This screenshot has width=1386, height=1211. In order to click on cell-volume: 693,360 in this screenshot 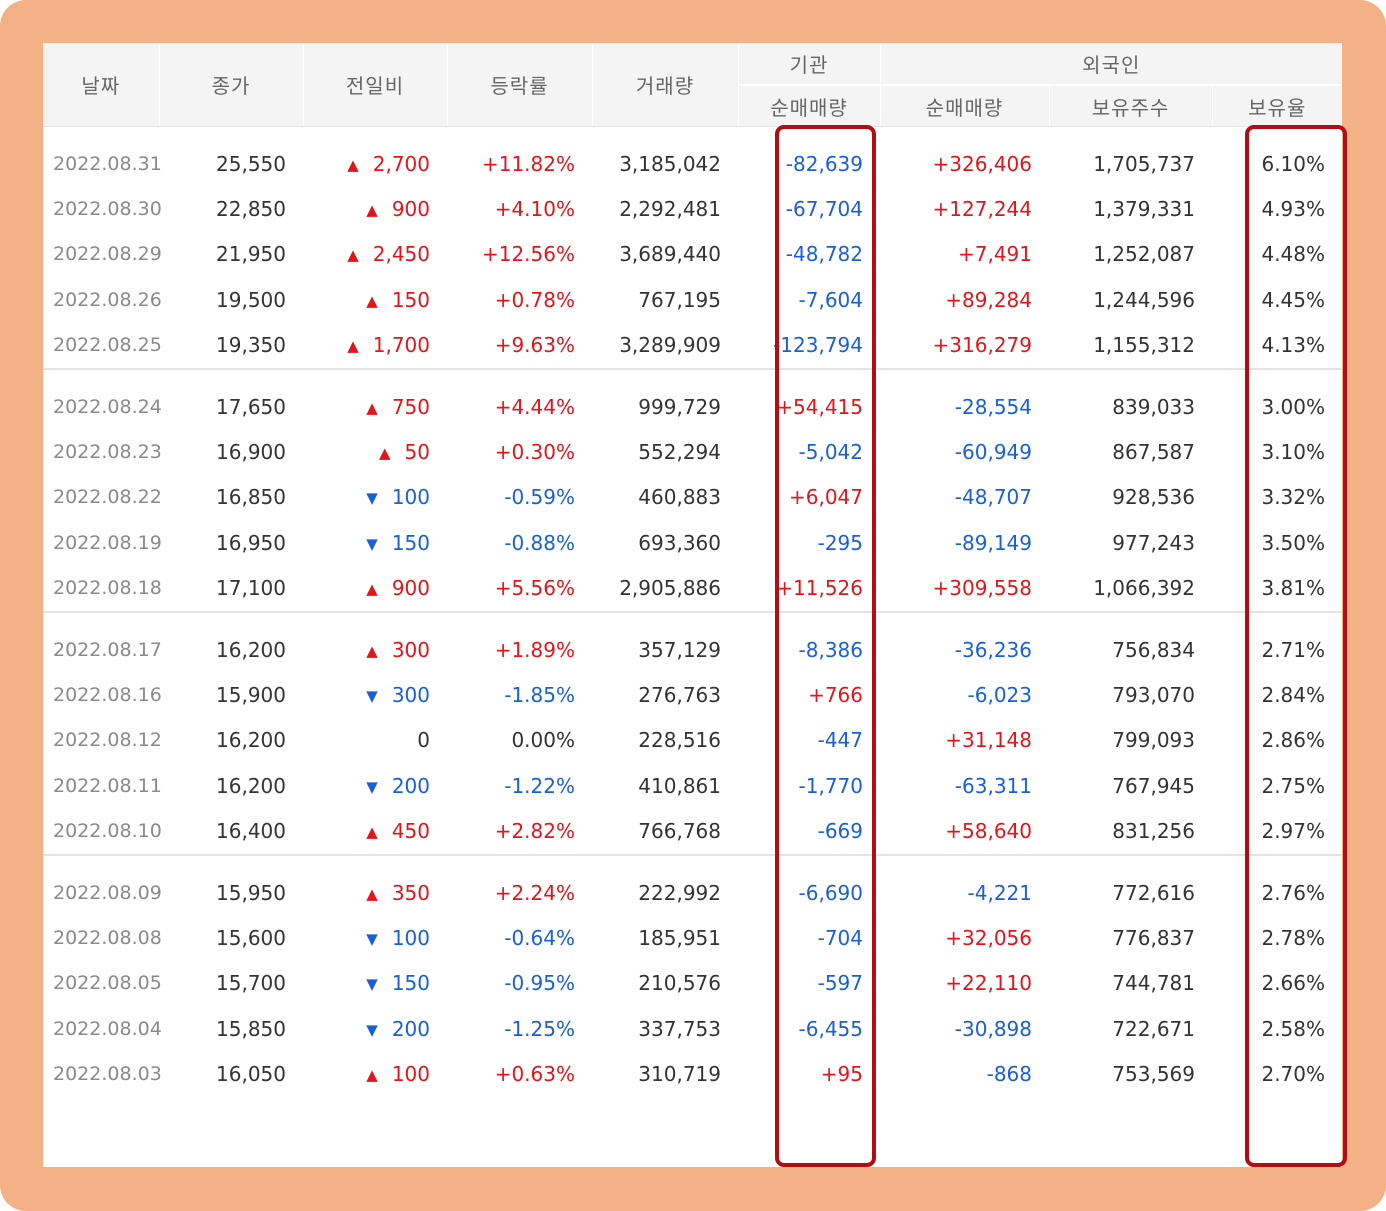, I will do `click(679, 542)`.